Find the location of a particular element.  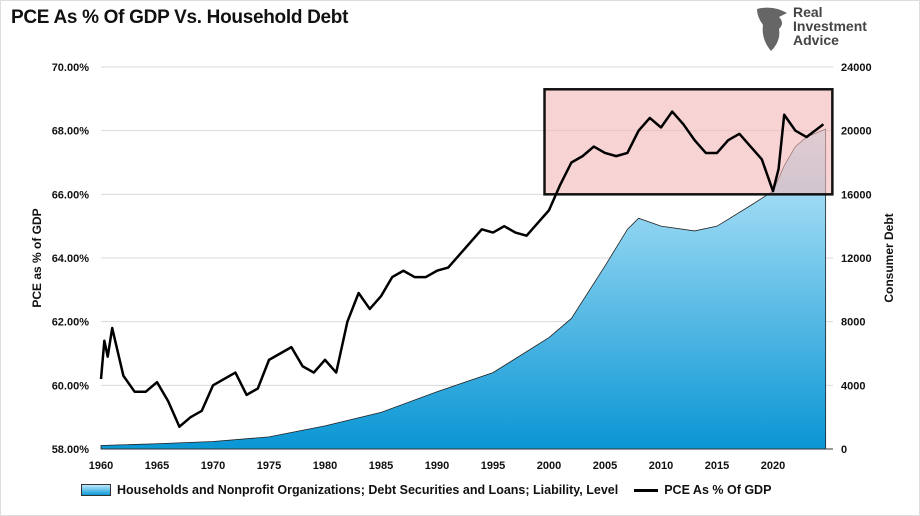

legend-label-pce: PCE As % Of GDP is located at coordinates (718, 490).